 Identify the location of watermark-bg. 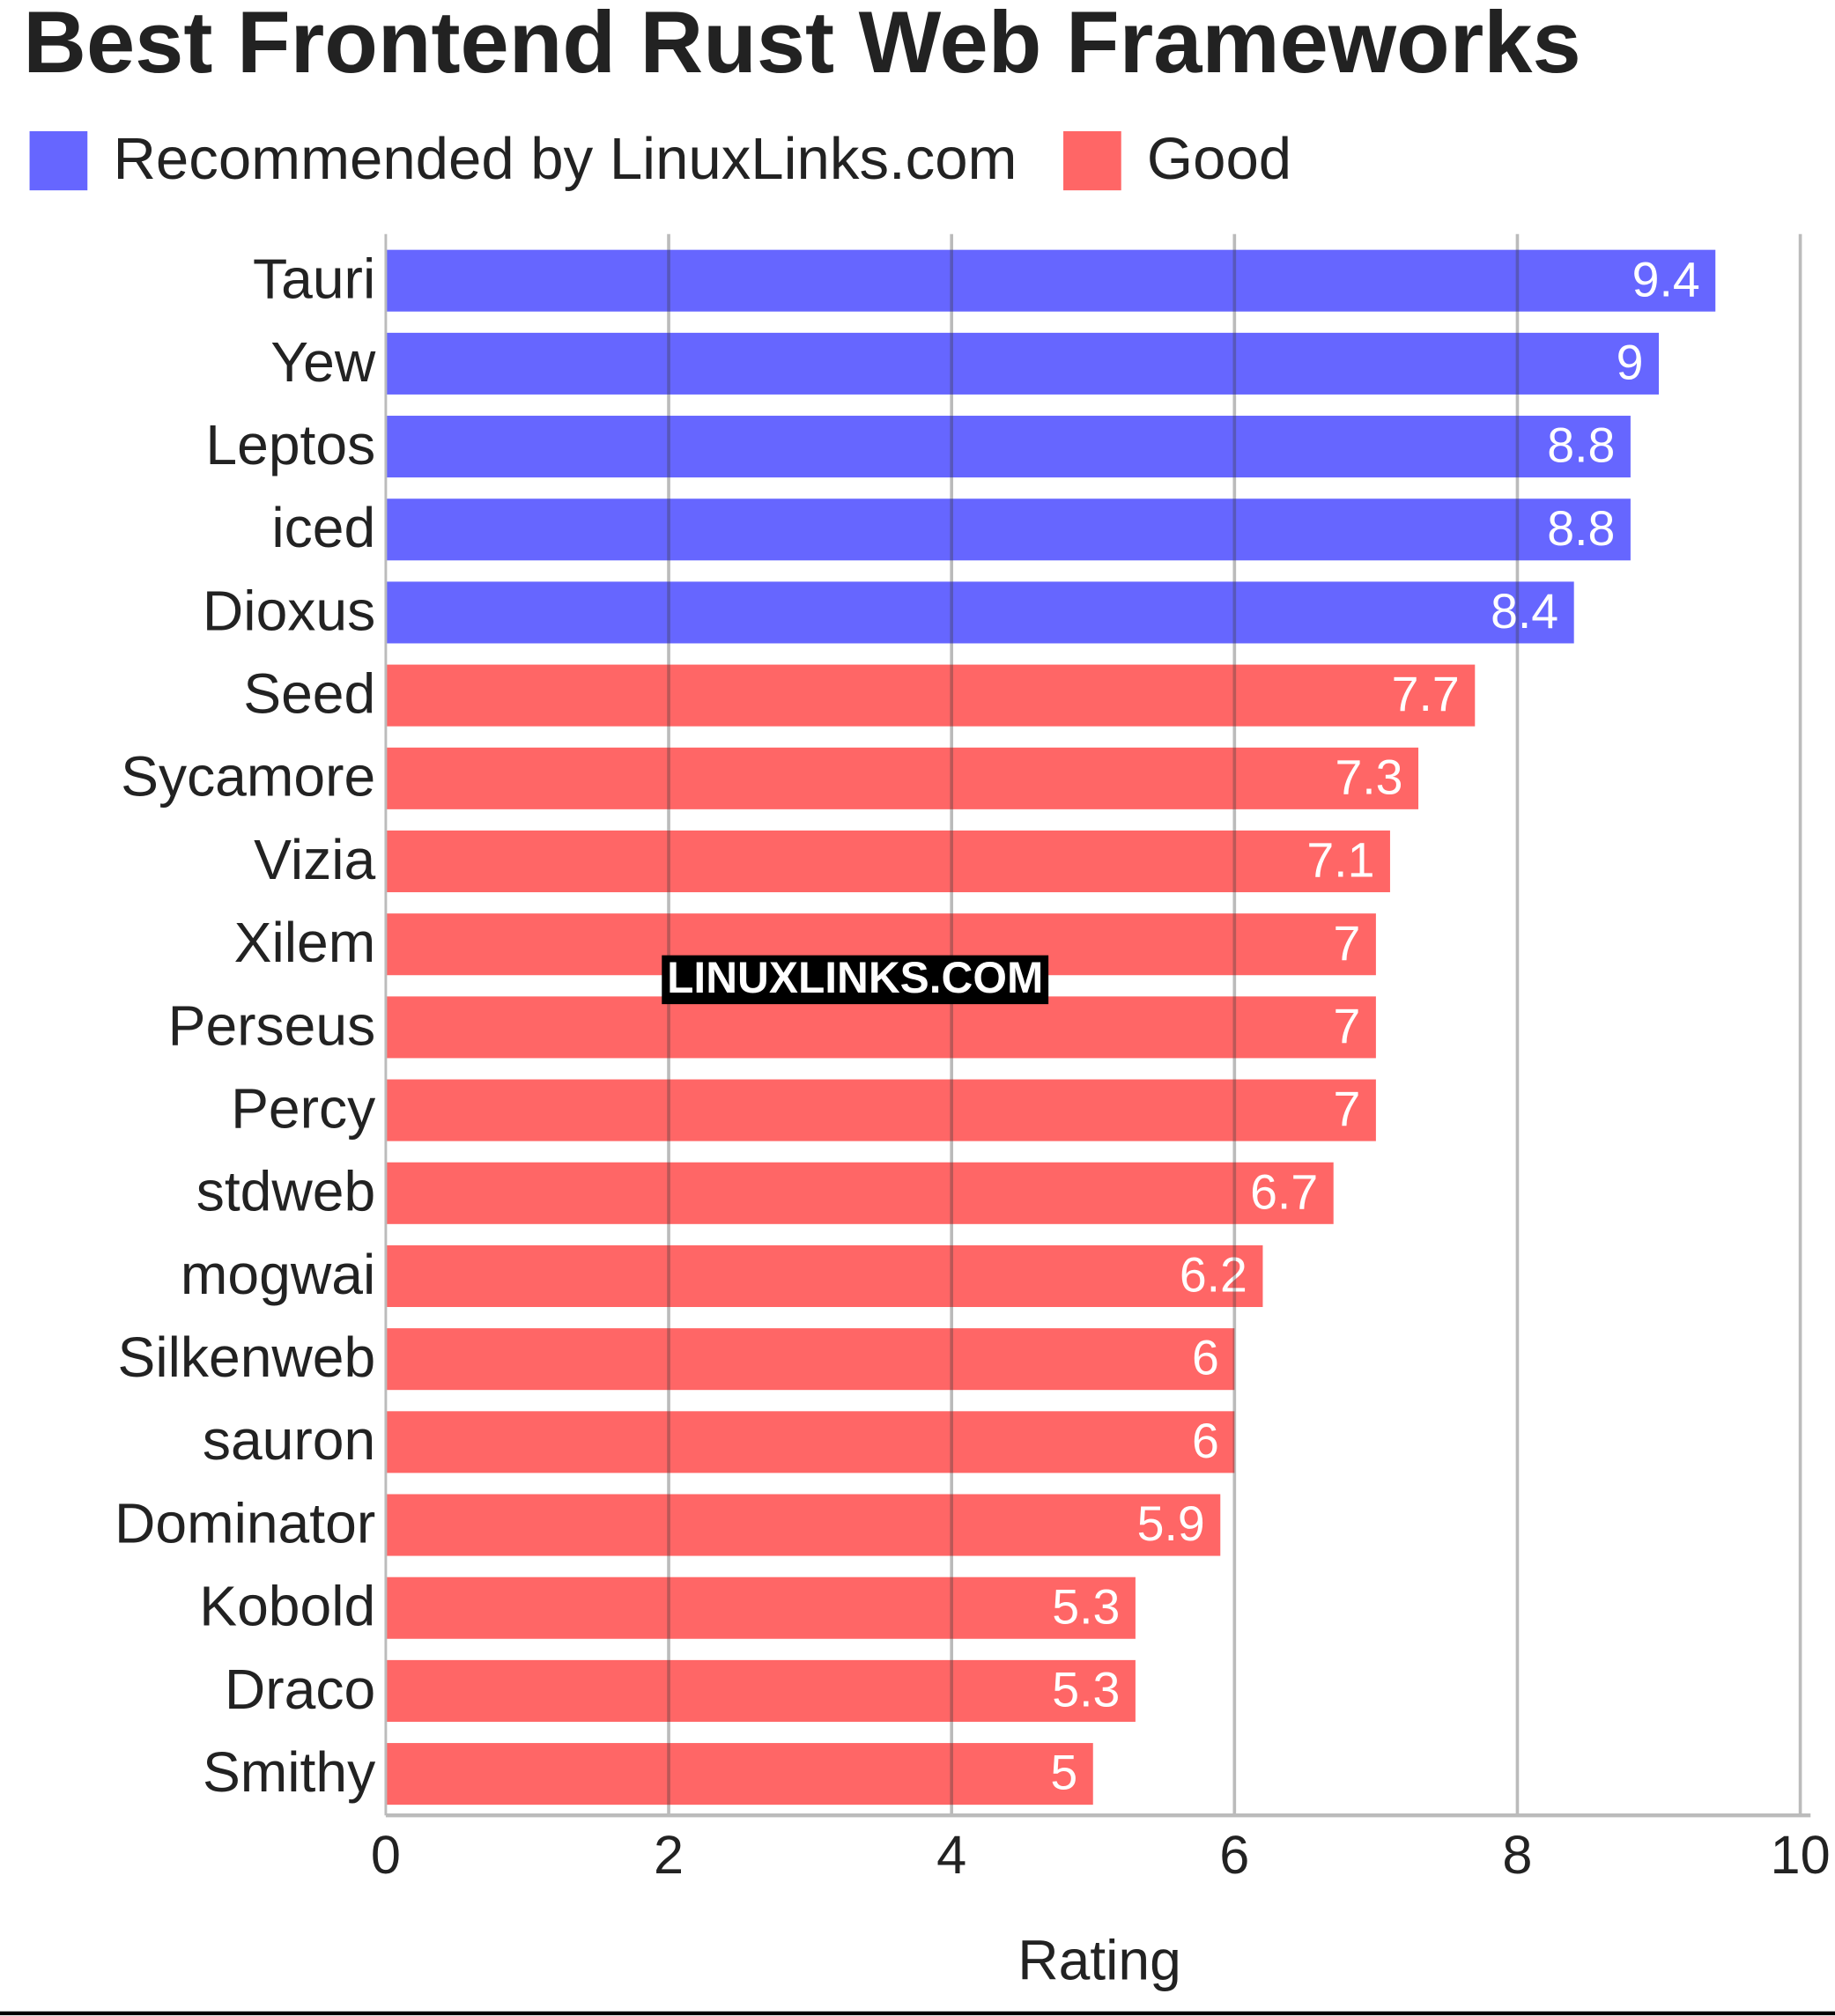
(855, 980).